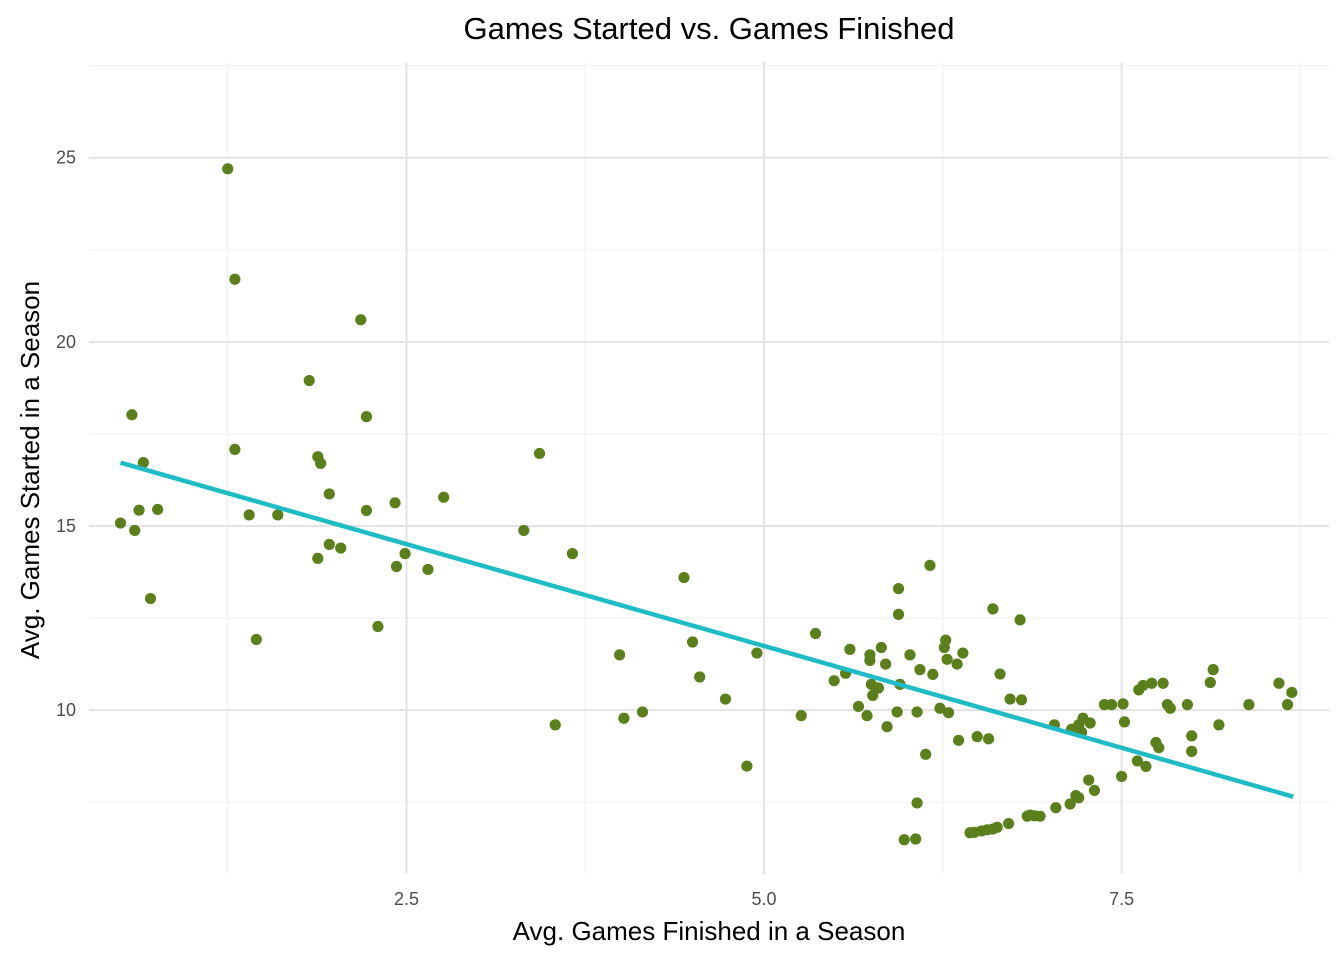 This screenshot has height=960, width=1344. What do you see at coordinates (1121, 899) in the screenshot?
I see `x-tick-label: 7.5` at bounding box center [1121, 899].